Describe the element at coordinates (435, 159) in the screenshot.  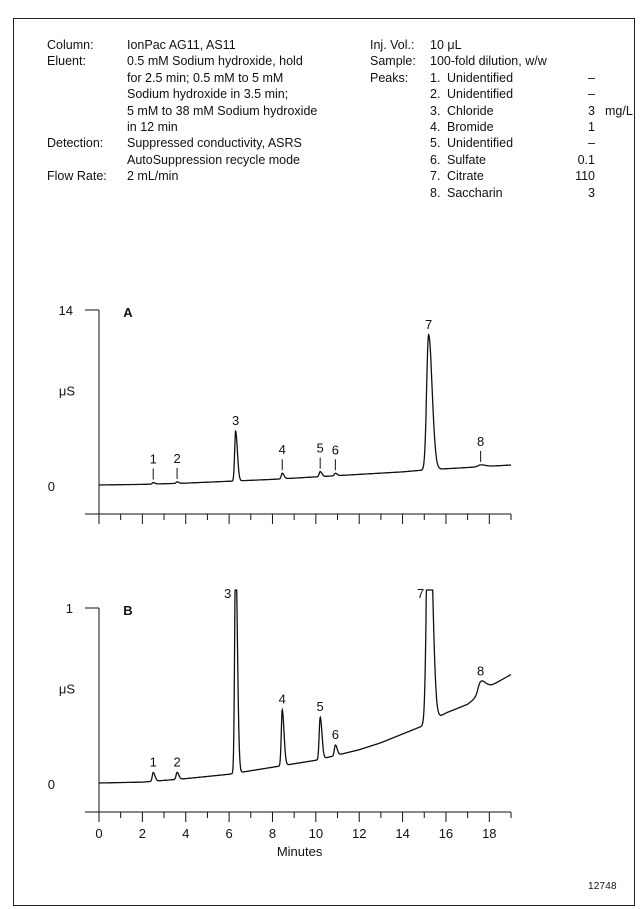
I see `peak-number: 6.` at that location.